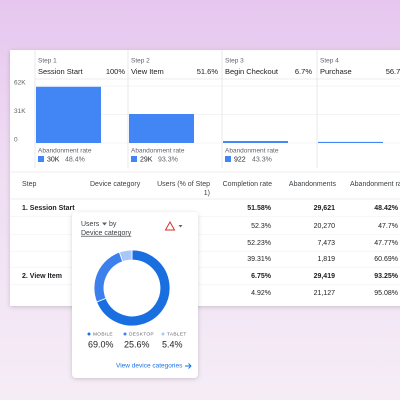  Describe the element at coordinates (20, 111) in the screenshot. I see `y-tick-label: 31K` at that location.